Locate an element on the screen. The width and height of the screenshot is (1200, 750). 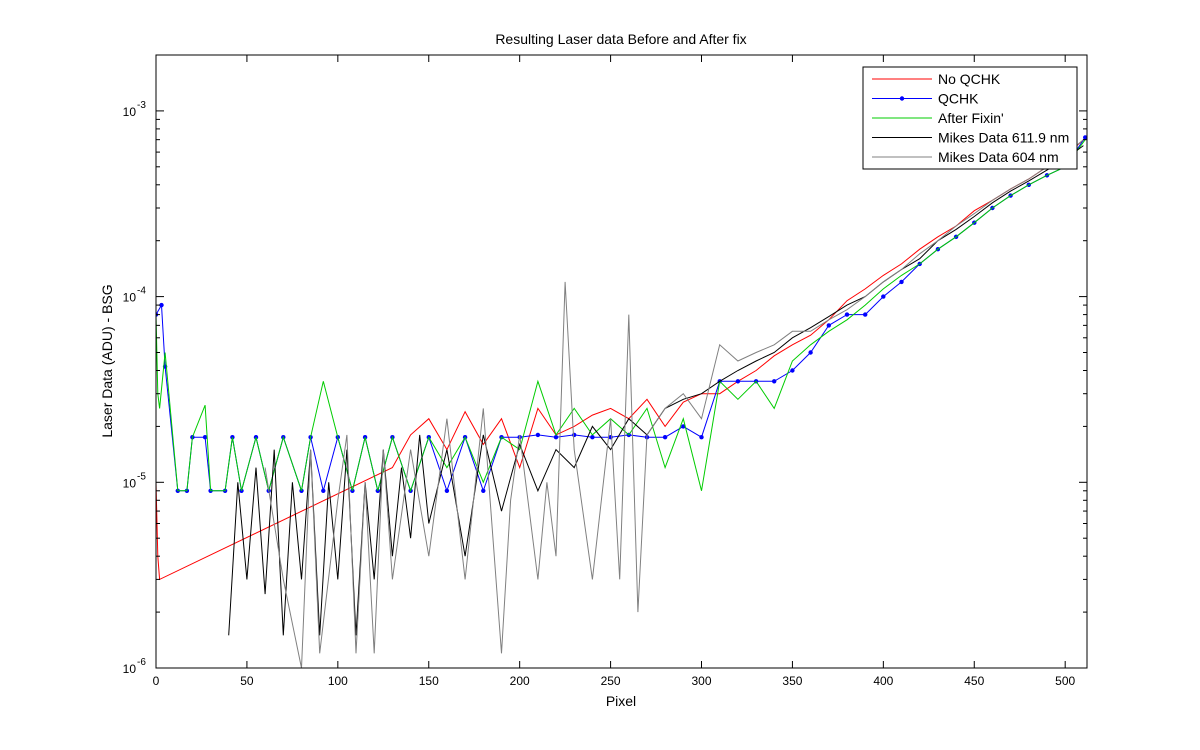
x-tick-label: 200 is located at coordinates (520, 681).